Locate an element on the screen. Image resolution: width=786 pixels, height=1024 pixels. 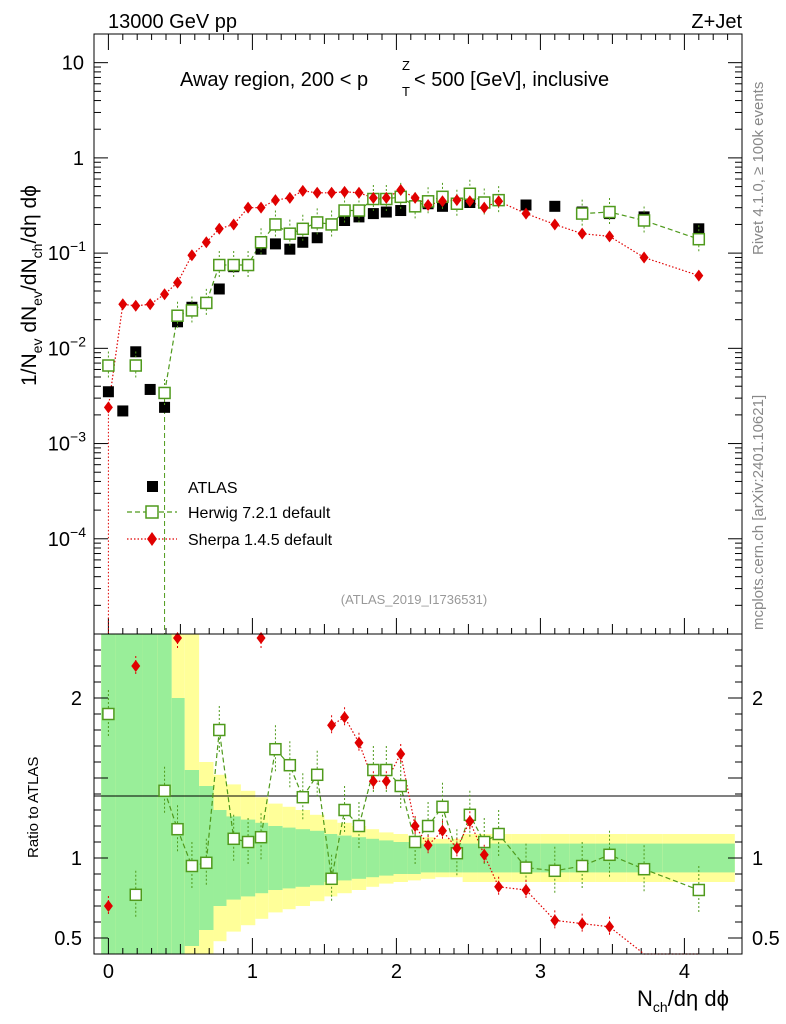
analysis-id: (ATLAS_2019_I1736531) is located at coordinates (414, 599).